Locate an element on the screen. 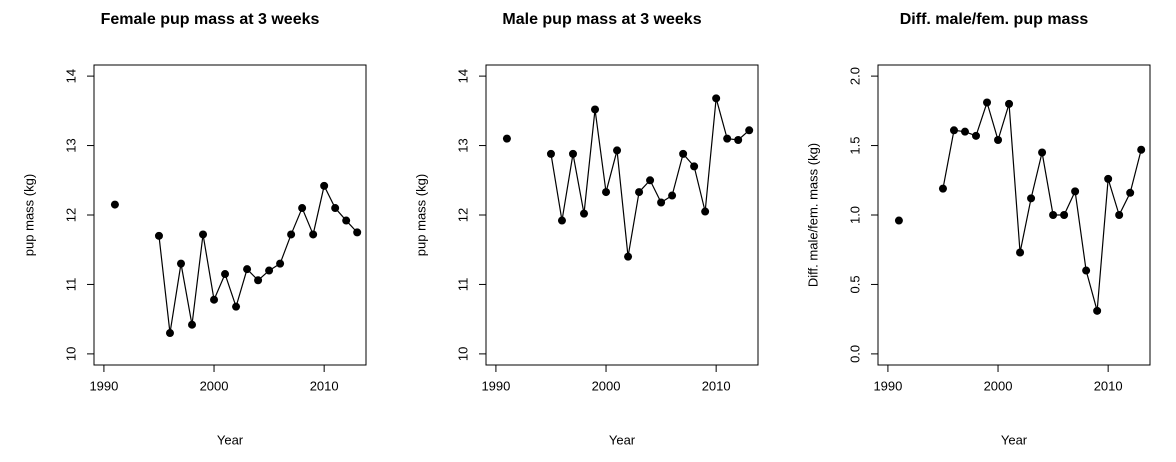 Image resolution: width=1176 pixels, height=462 pixels. y-tick-label: 1.0 is located at coordinates (854, 215).